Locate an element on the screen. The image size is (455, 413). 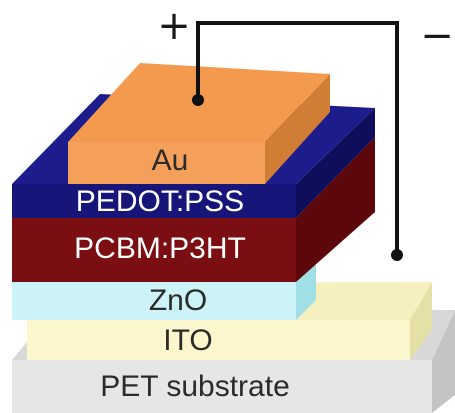
au-front-face is located at coordinates (166, 163).